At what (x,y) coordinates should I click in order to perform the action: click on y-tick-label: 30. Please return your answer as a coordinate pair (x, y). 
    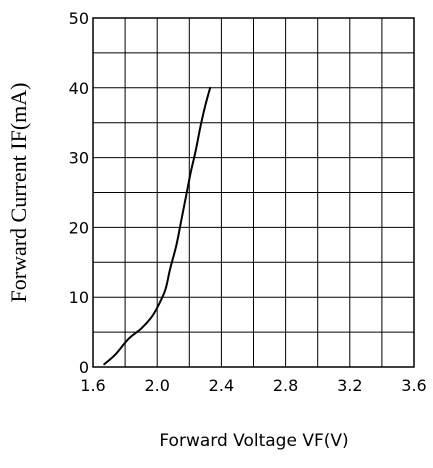
    Looking at the image, I should click on (79, 158).